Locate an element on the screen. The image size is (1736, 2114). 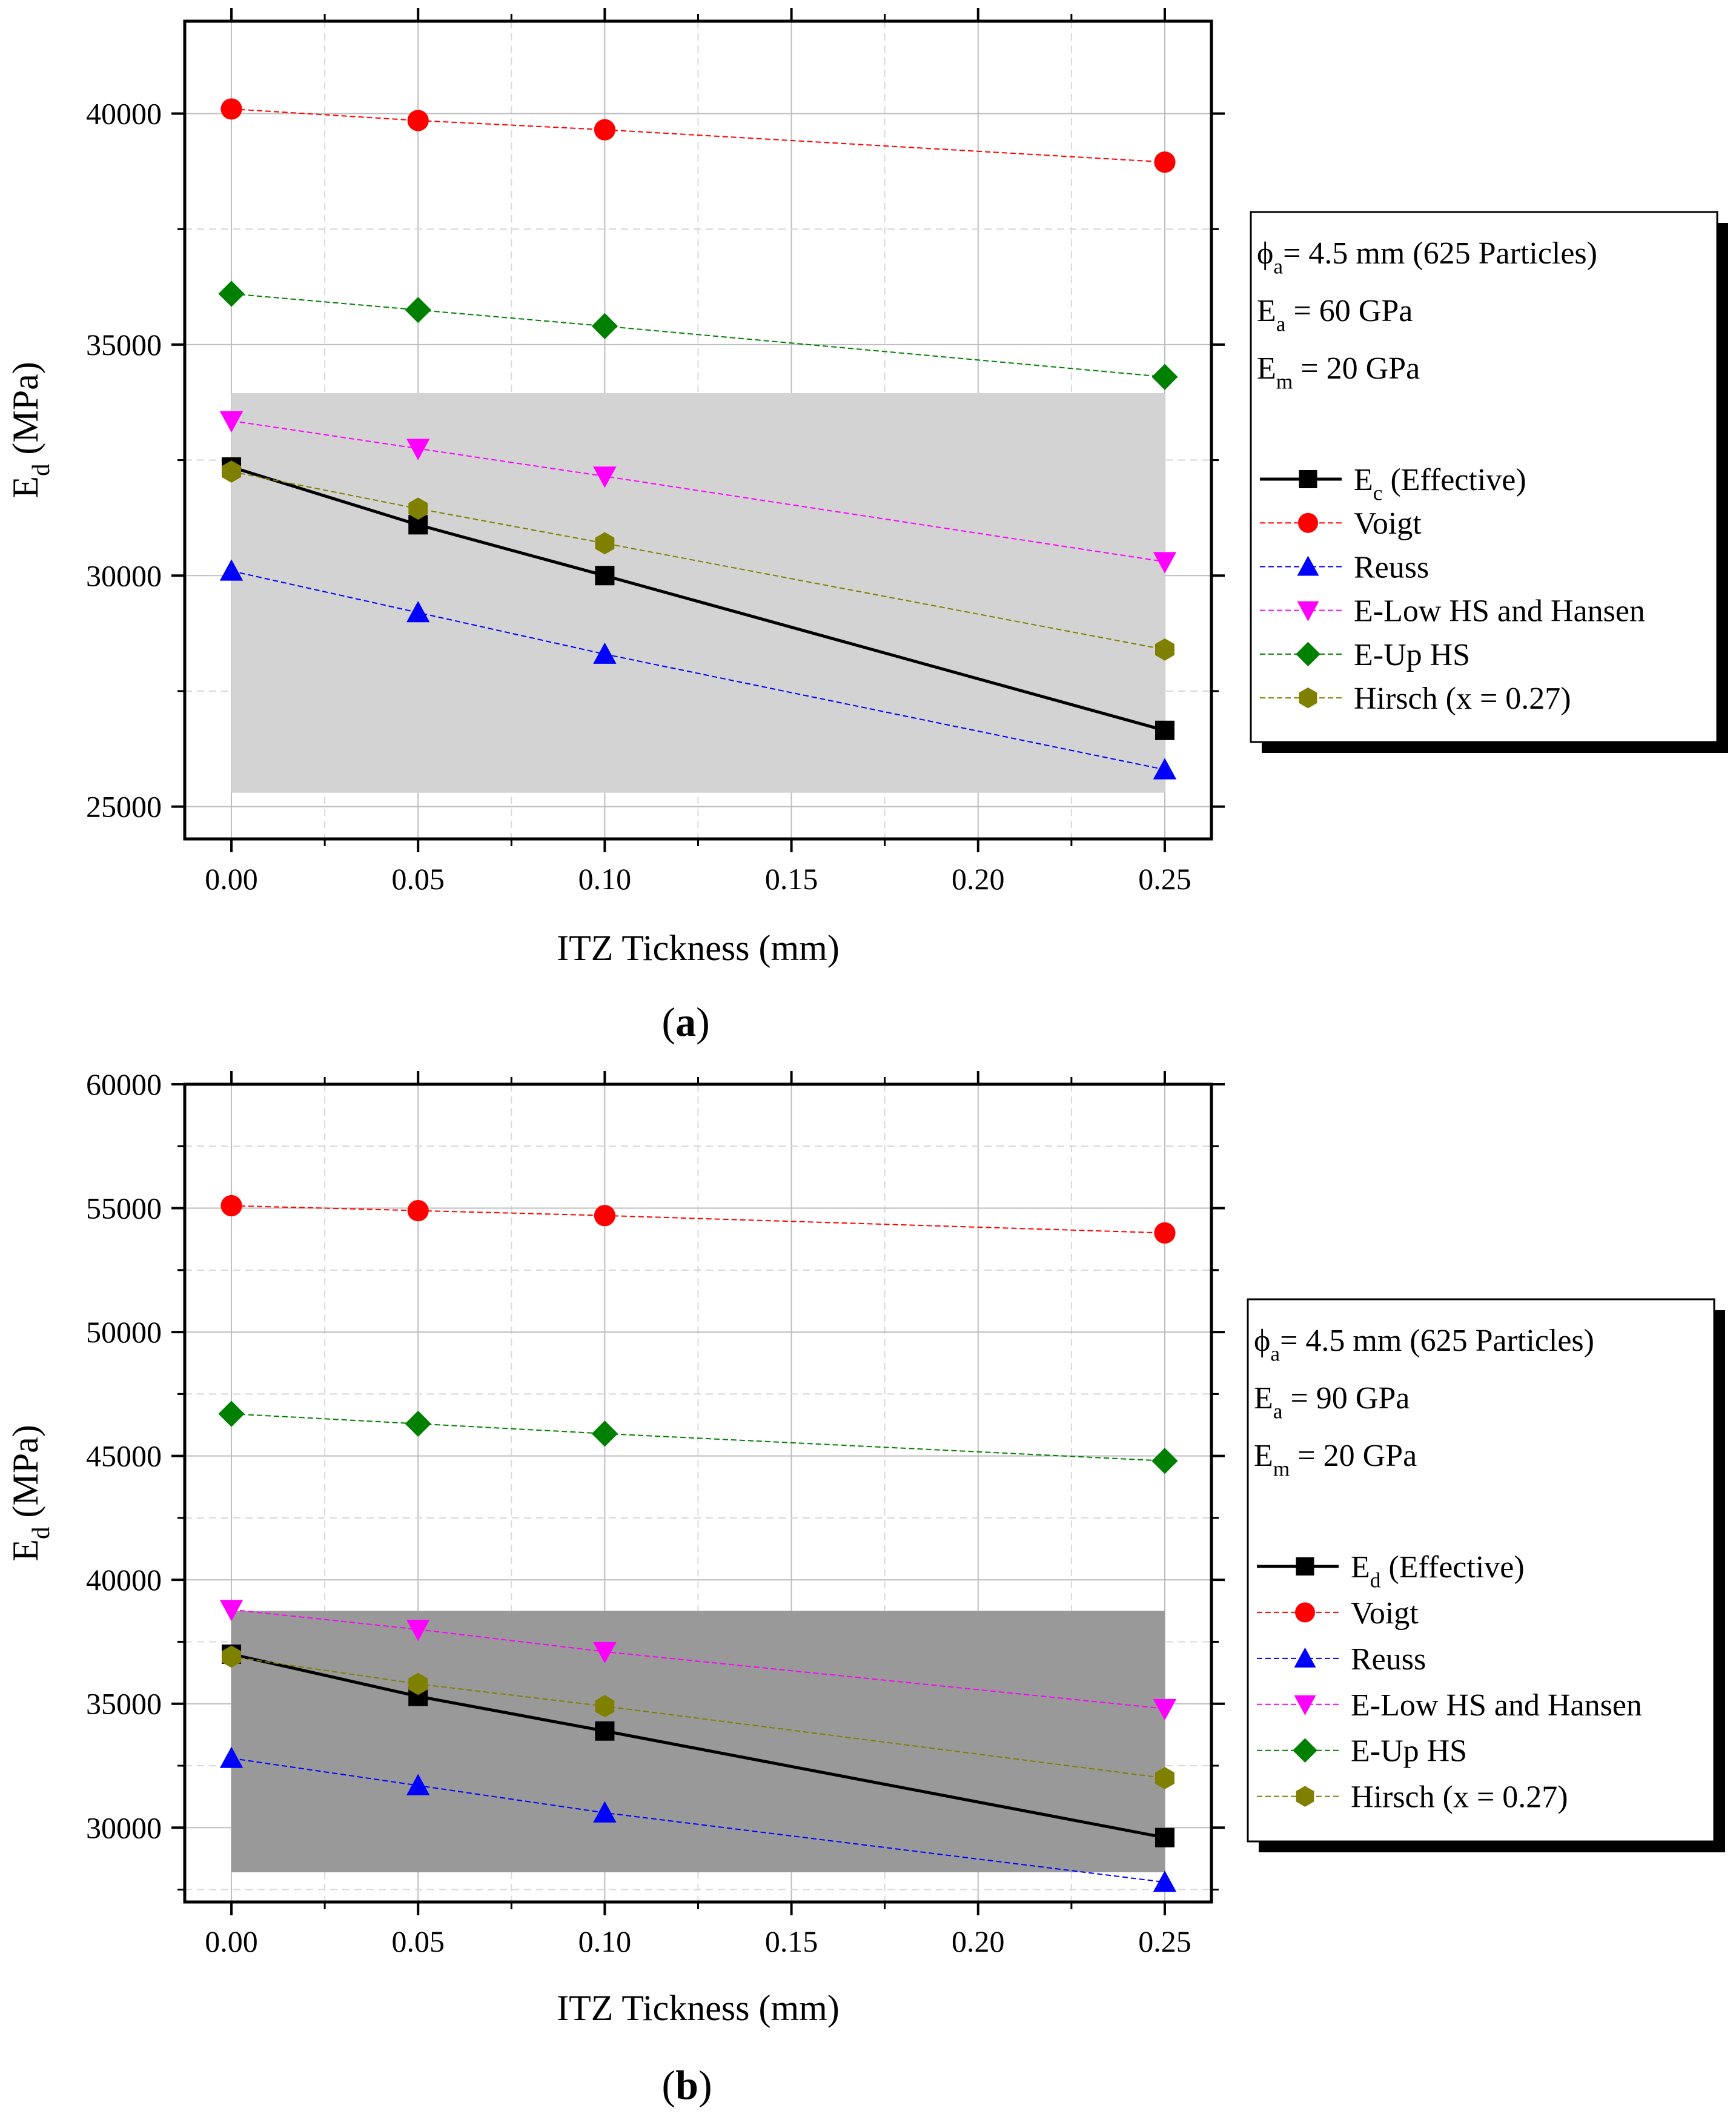
legend-annotation-rest: = 90 GPa is located at coordinates (1346, 1398).